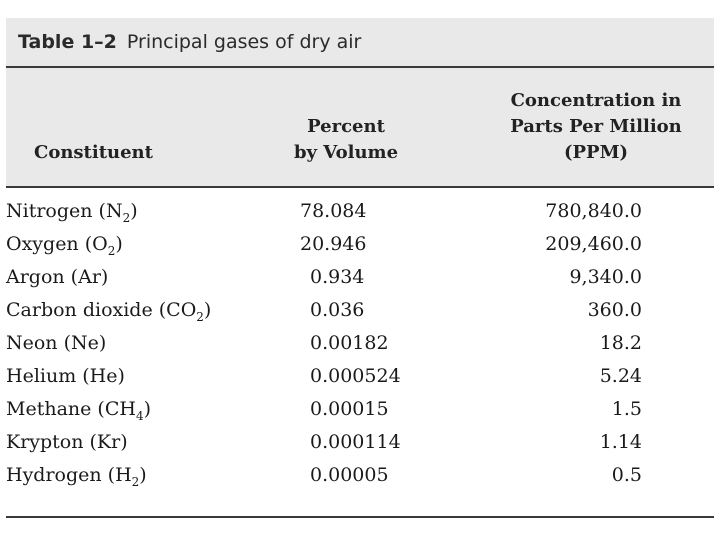 The height and width of the screenshot is (540, 720). I want to click on cell-constituent: Carbon dioxide (CO2), so click(109, 311).